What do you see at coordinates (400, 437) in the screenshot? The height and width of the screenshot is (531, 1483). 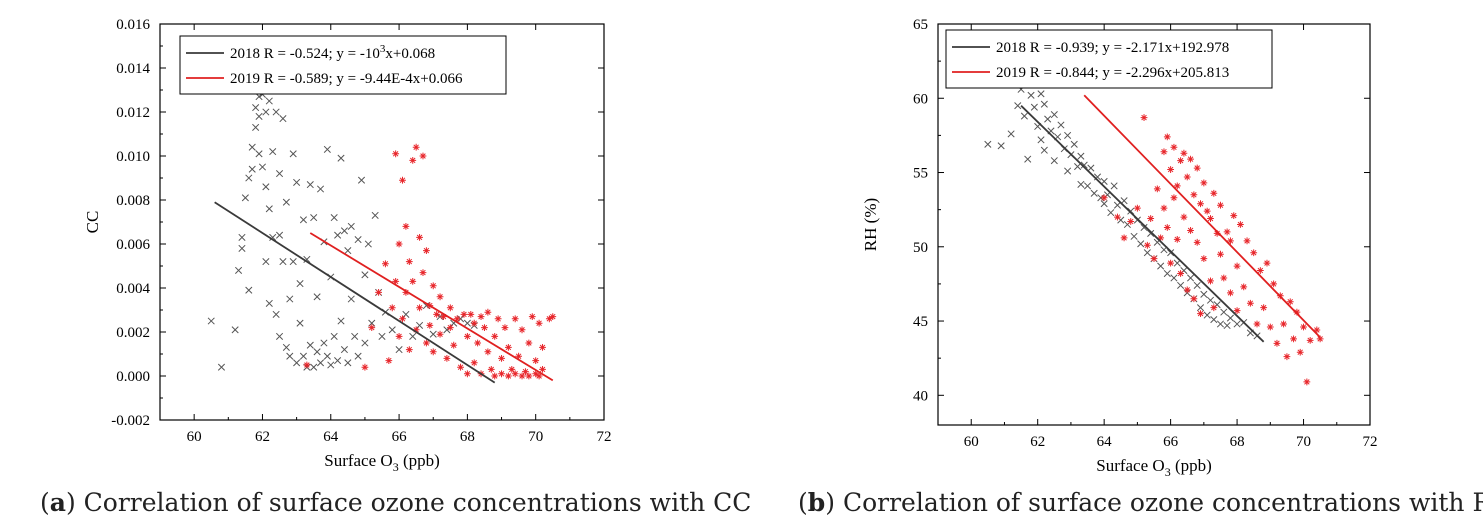 I see `panel-a-x-tick-label: 66` at bounding box center [400, 437].